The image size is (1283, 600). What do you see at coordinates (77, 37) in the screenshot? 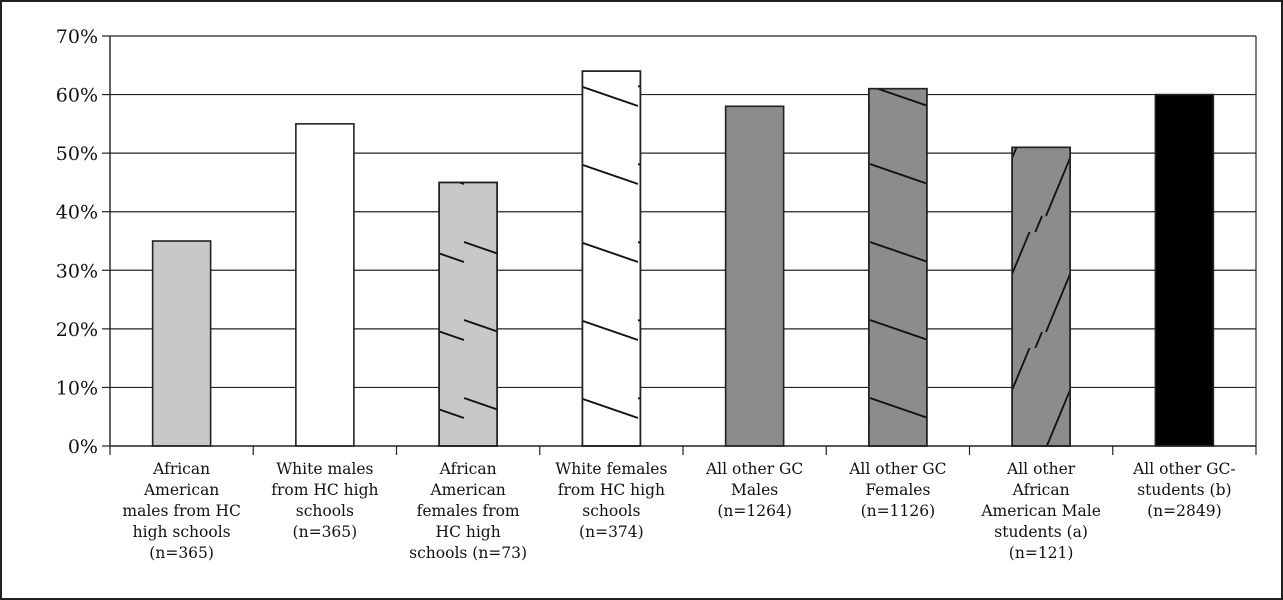
I see `y-tick-label: 70%` at bounding box center [77, 37].